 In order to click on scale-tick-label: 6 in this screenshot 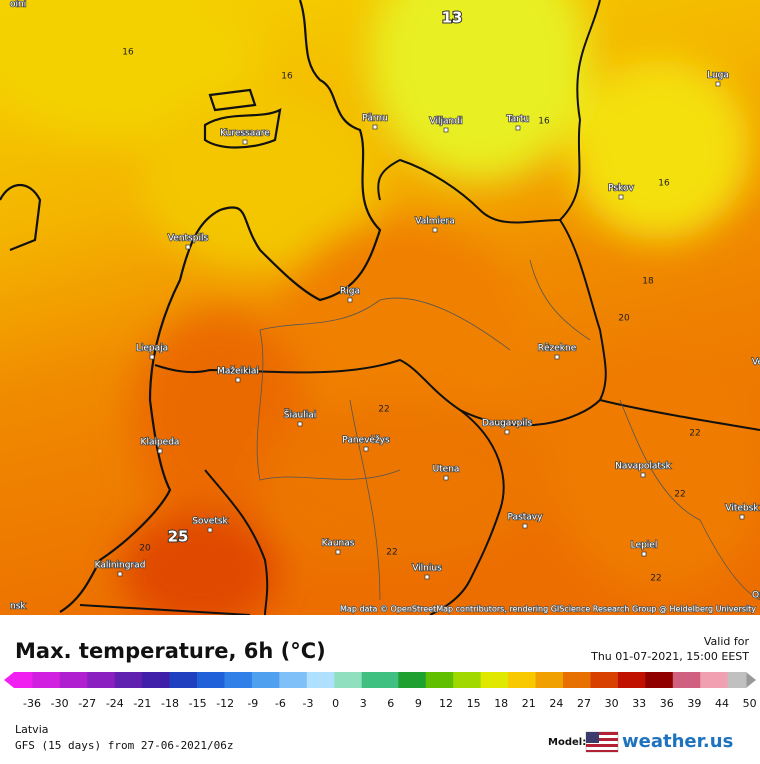, I will do `click(390, 703)`.